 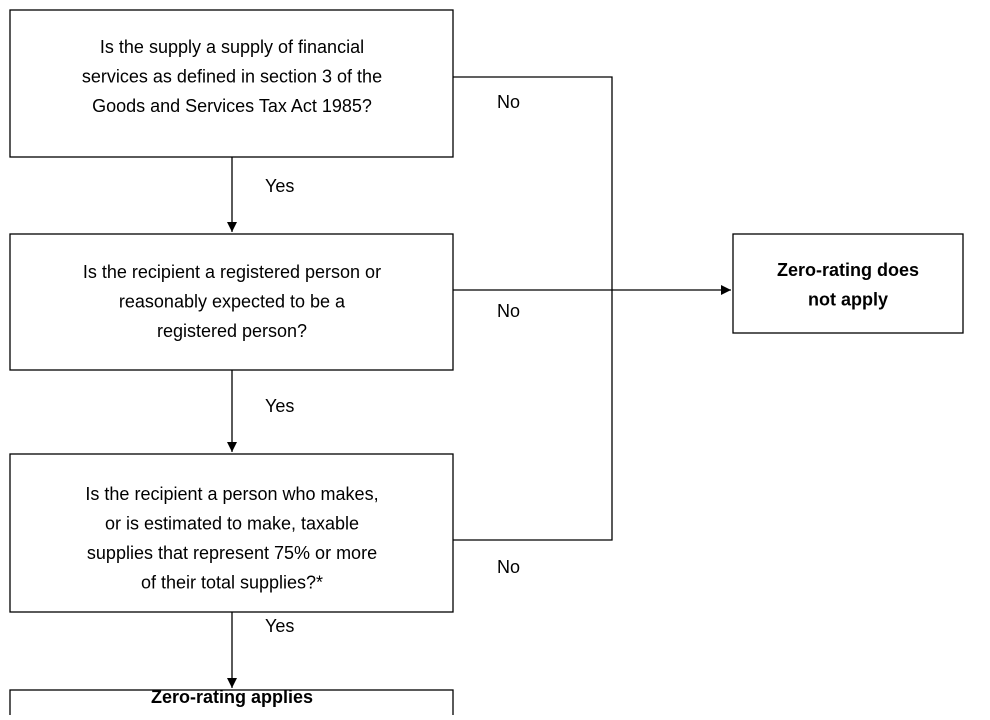 I want to click on node-text: reasonably expected to be a, so click(x=232, y=301).